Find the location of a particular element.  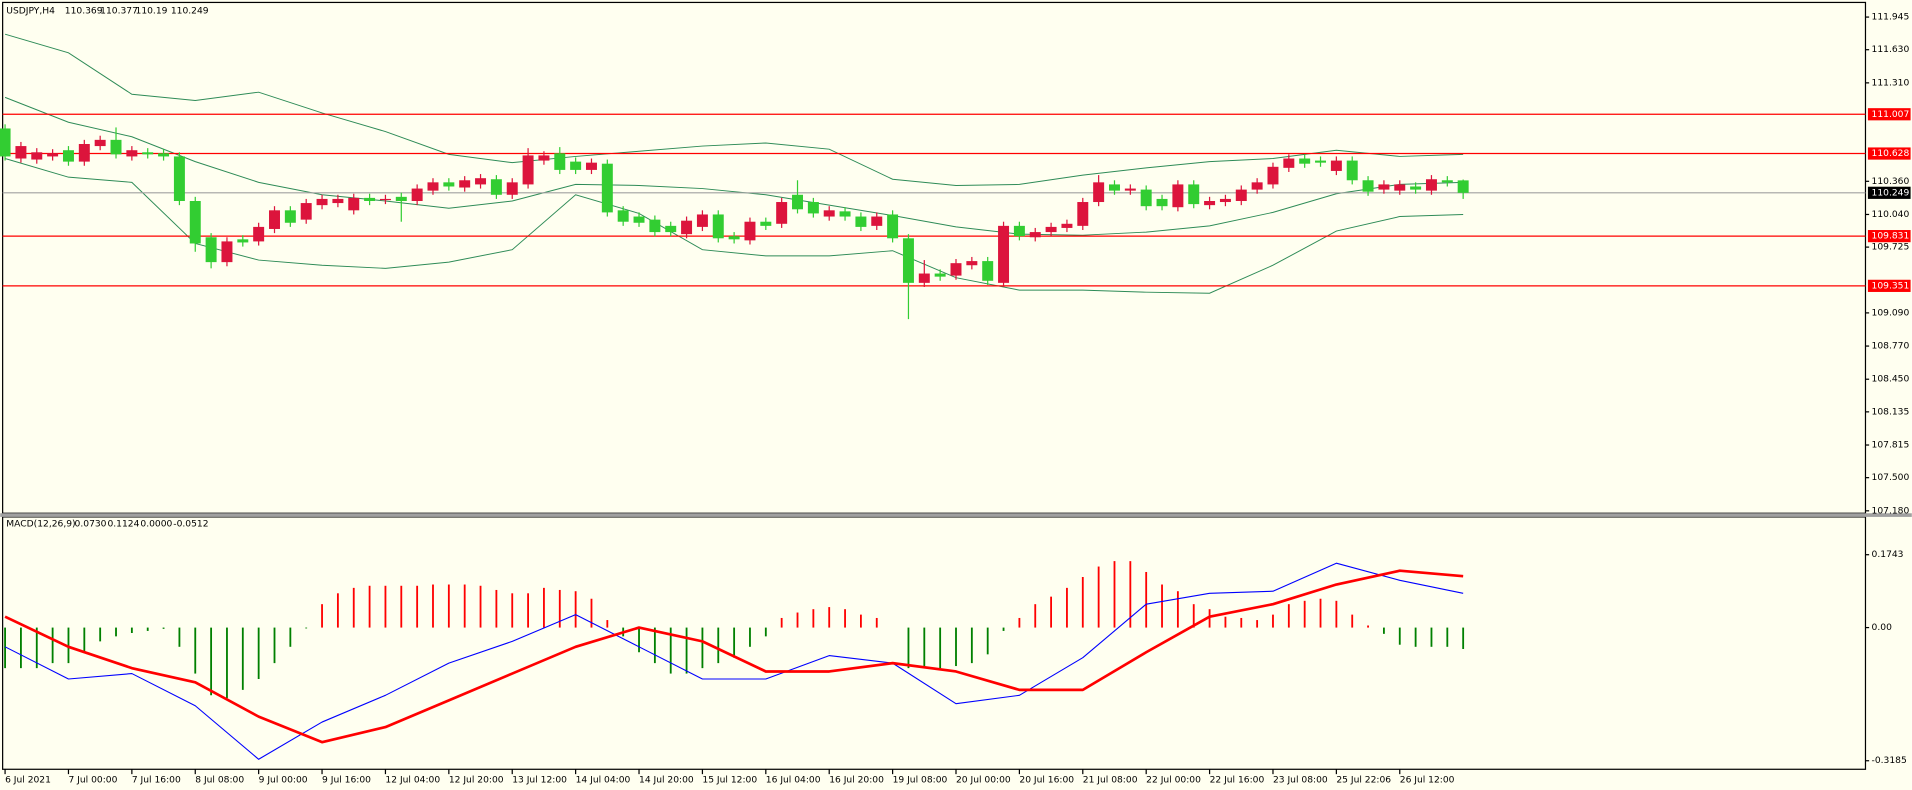

x-tick-label: 16 Jul 04:00 is located at coordinates (793, 781).